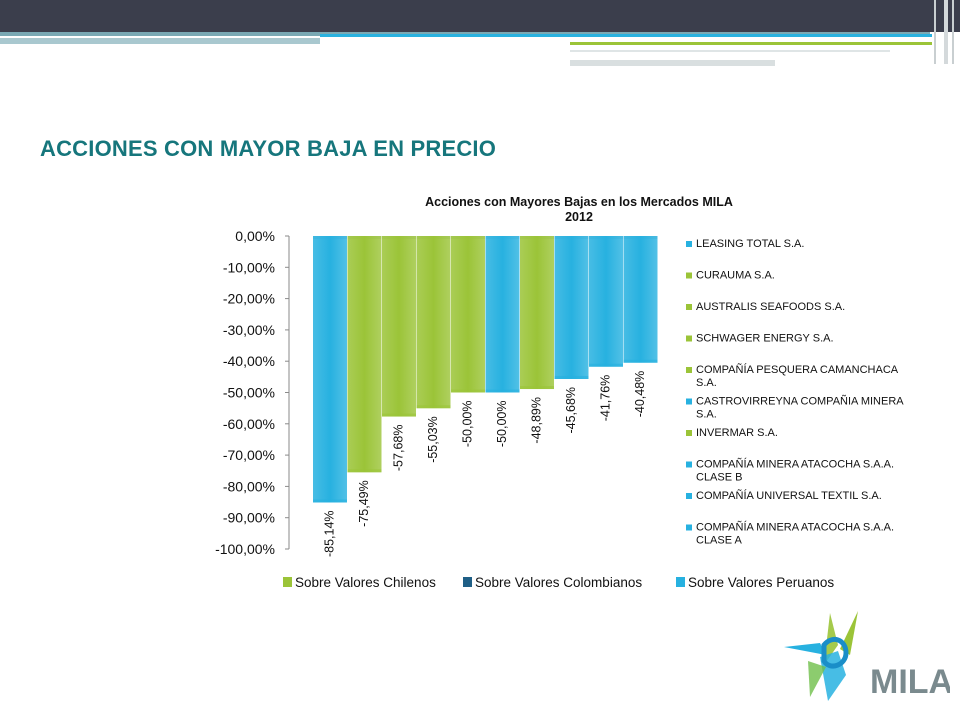 The image size is (960, 720). I want to click on market-legend-label: Sobre Valores Peruanos, so click(761, 582).